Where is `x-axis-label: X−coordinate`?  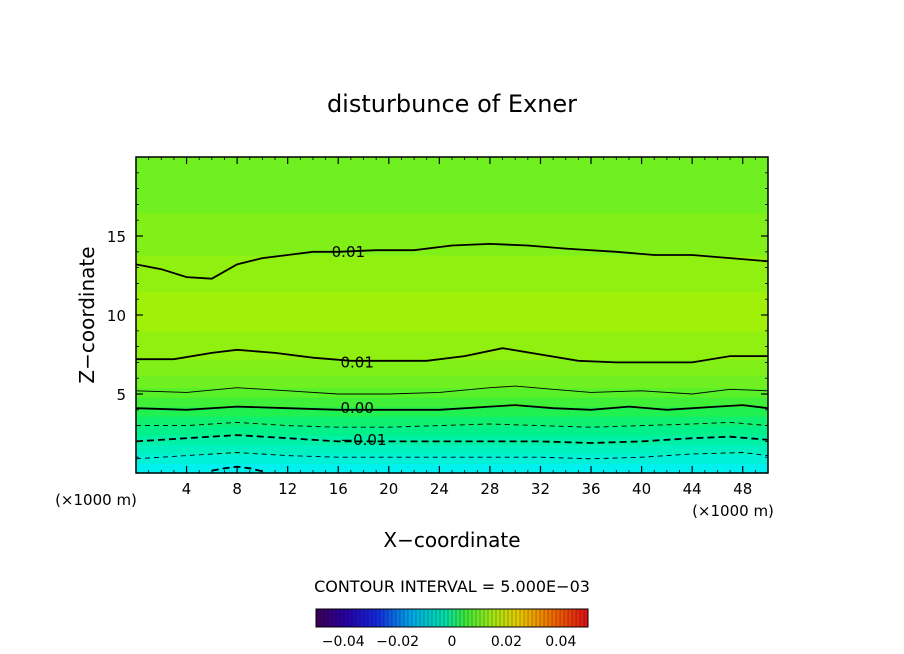
x-axis-label: X−coordinate is located at coordinates (451, 540).